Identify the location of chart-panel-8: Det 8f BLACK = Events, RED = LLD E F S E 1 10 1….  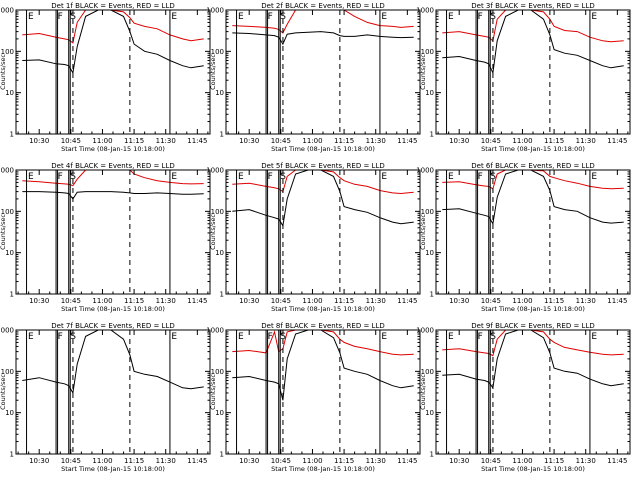
(313, 397).